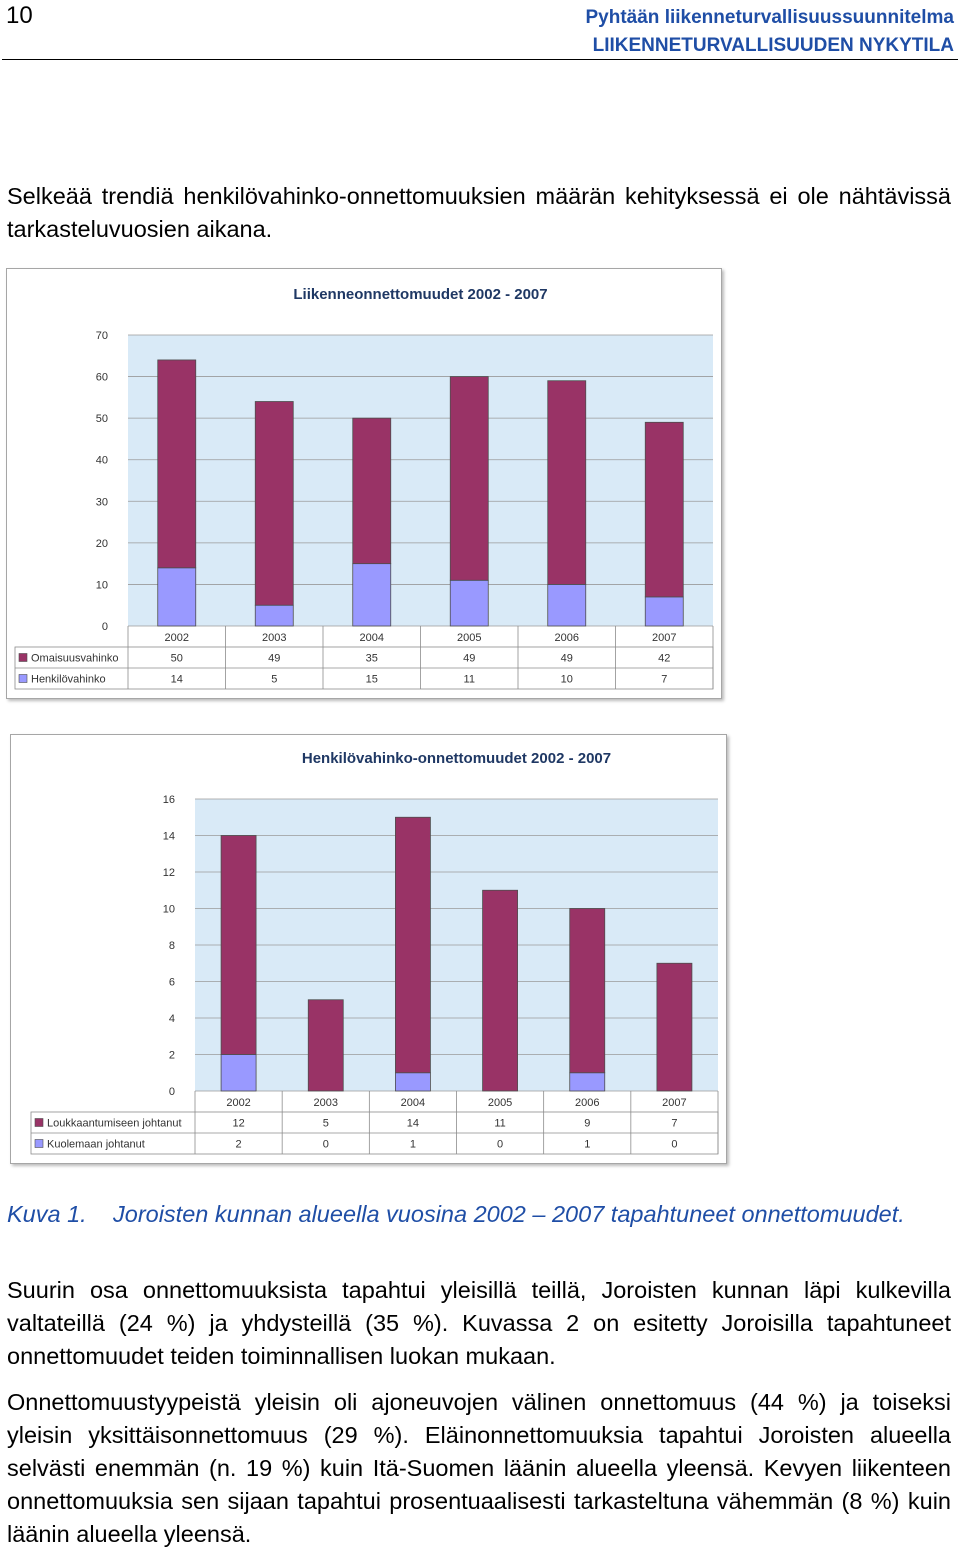  Describe the element at coordinates (19, 15) in the screenshot. I see `page-number: 10` at that location.